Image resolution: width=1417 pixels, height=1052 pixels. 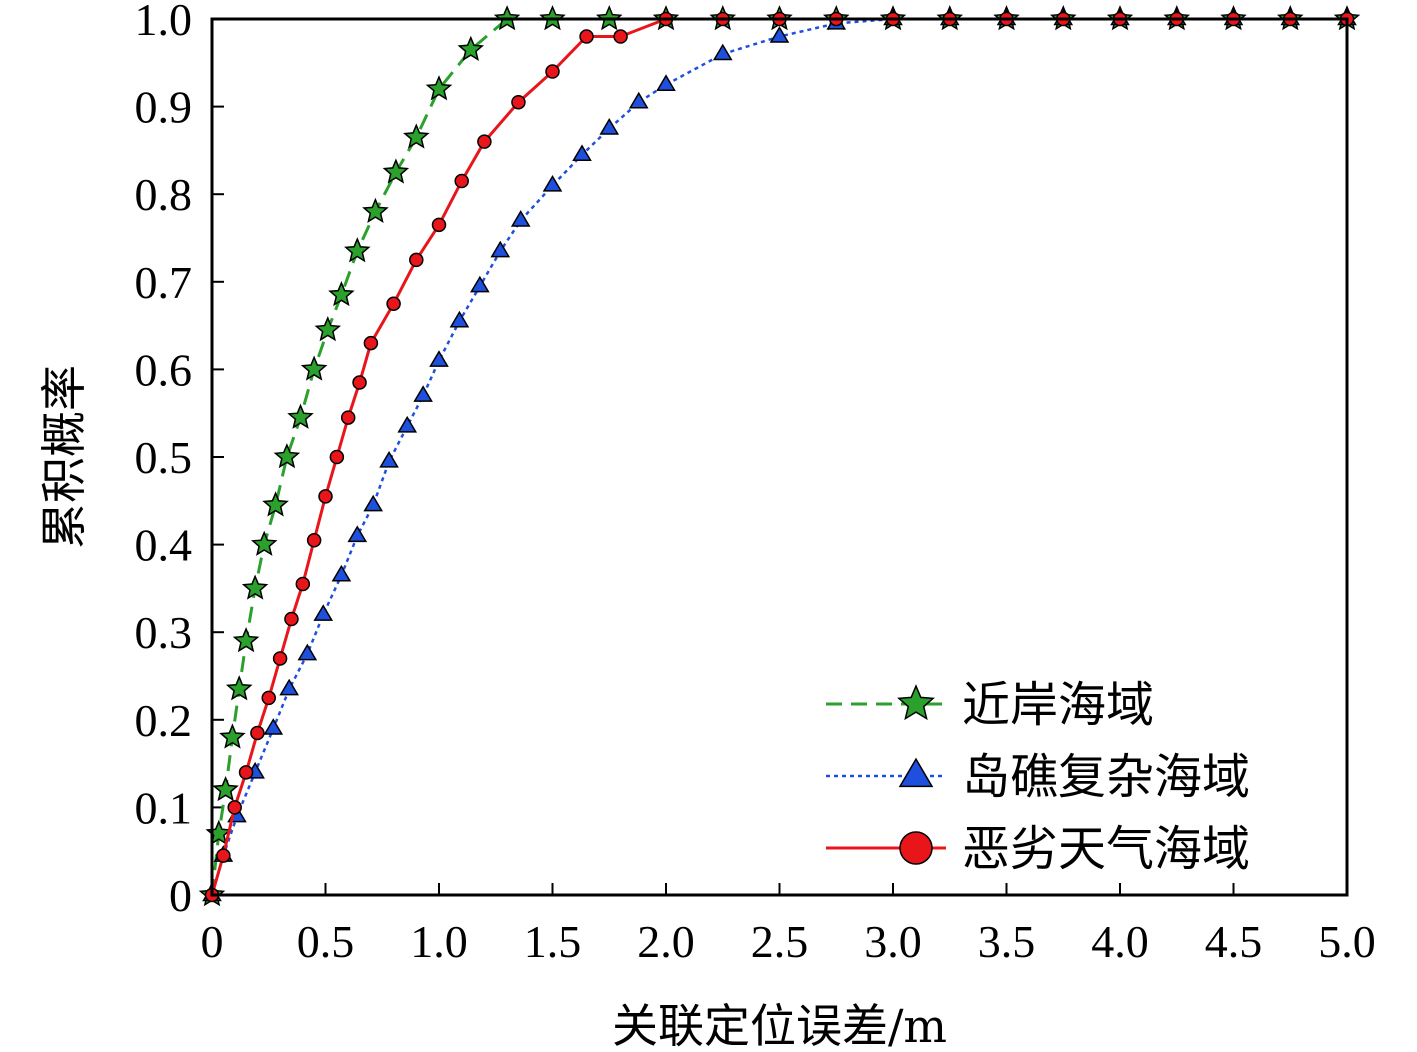 What do you see at coordinates (439, 941) in the screenshot?
I see `x-tick-label: 1.0` at bounding box center [439, 941].